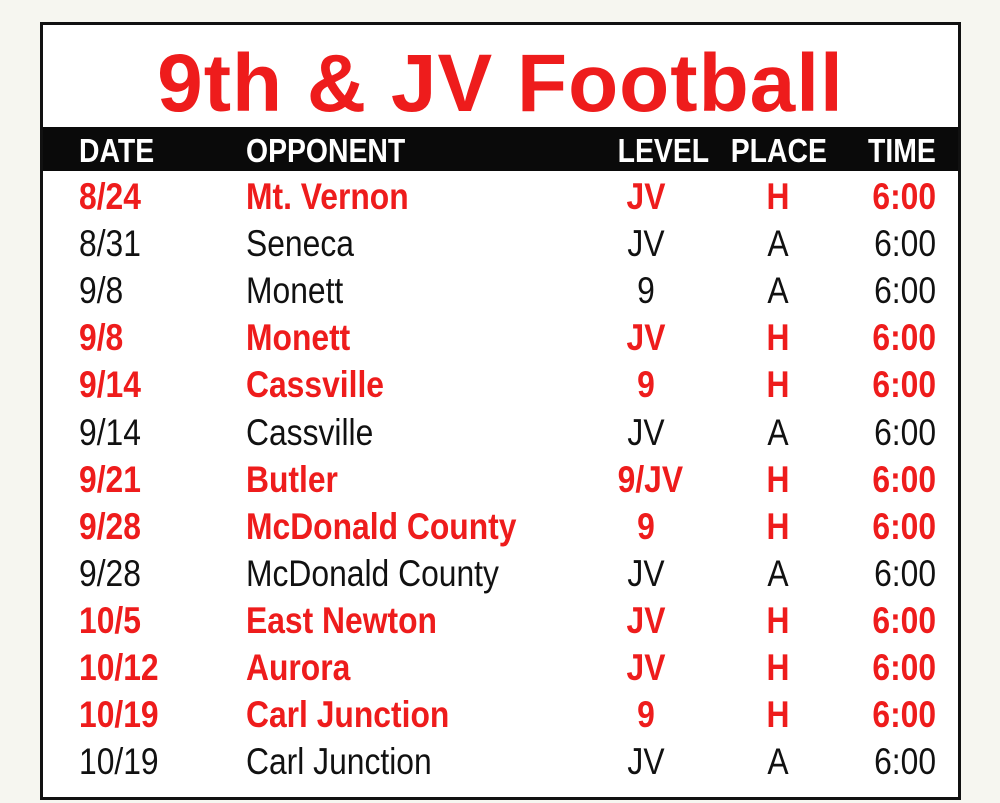 The width and height of the screenshot is (1000, 803). What do you see at coordinates (500, 434) in the screenshot?
I see `table-row: 9/14 Cassville JV A 6:00` at bounding box center [500, 434].